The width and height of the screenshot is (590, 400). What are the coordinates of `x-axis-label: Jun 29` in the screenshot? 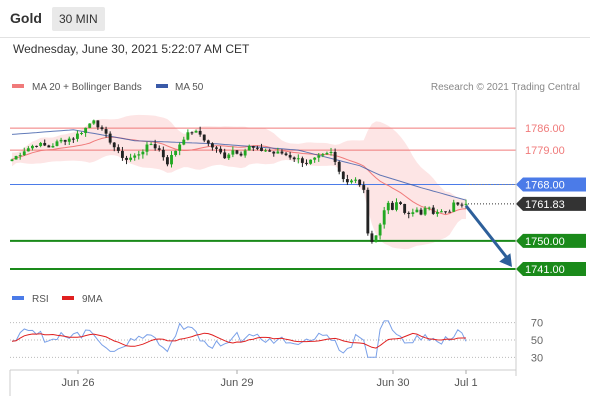 It's located at (236, 383).